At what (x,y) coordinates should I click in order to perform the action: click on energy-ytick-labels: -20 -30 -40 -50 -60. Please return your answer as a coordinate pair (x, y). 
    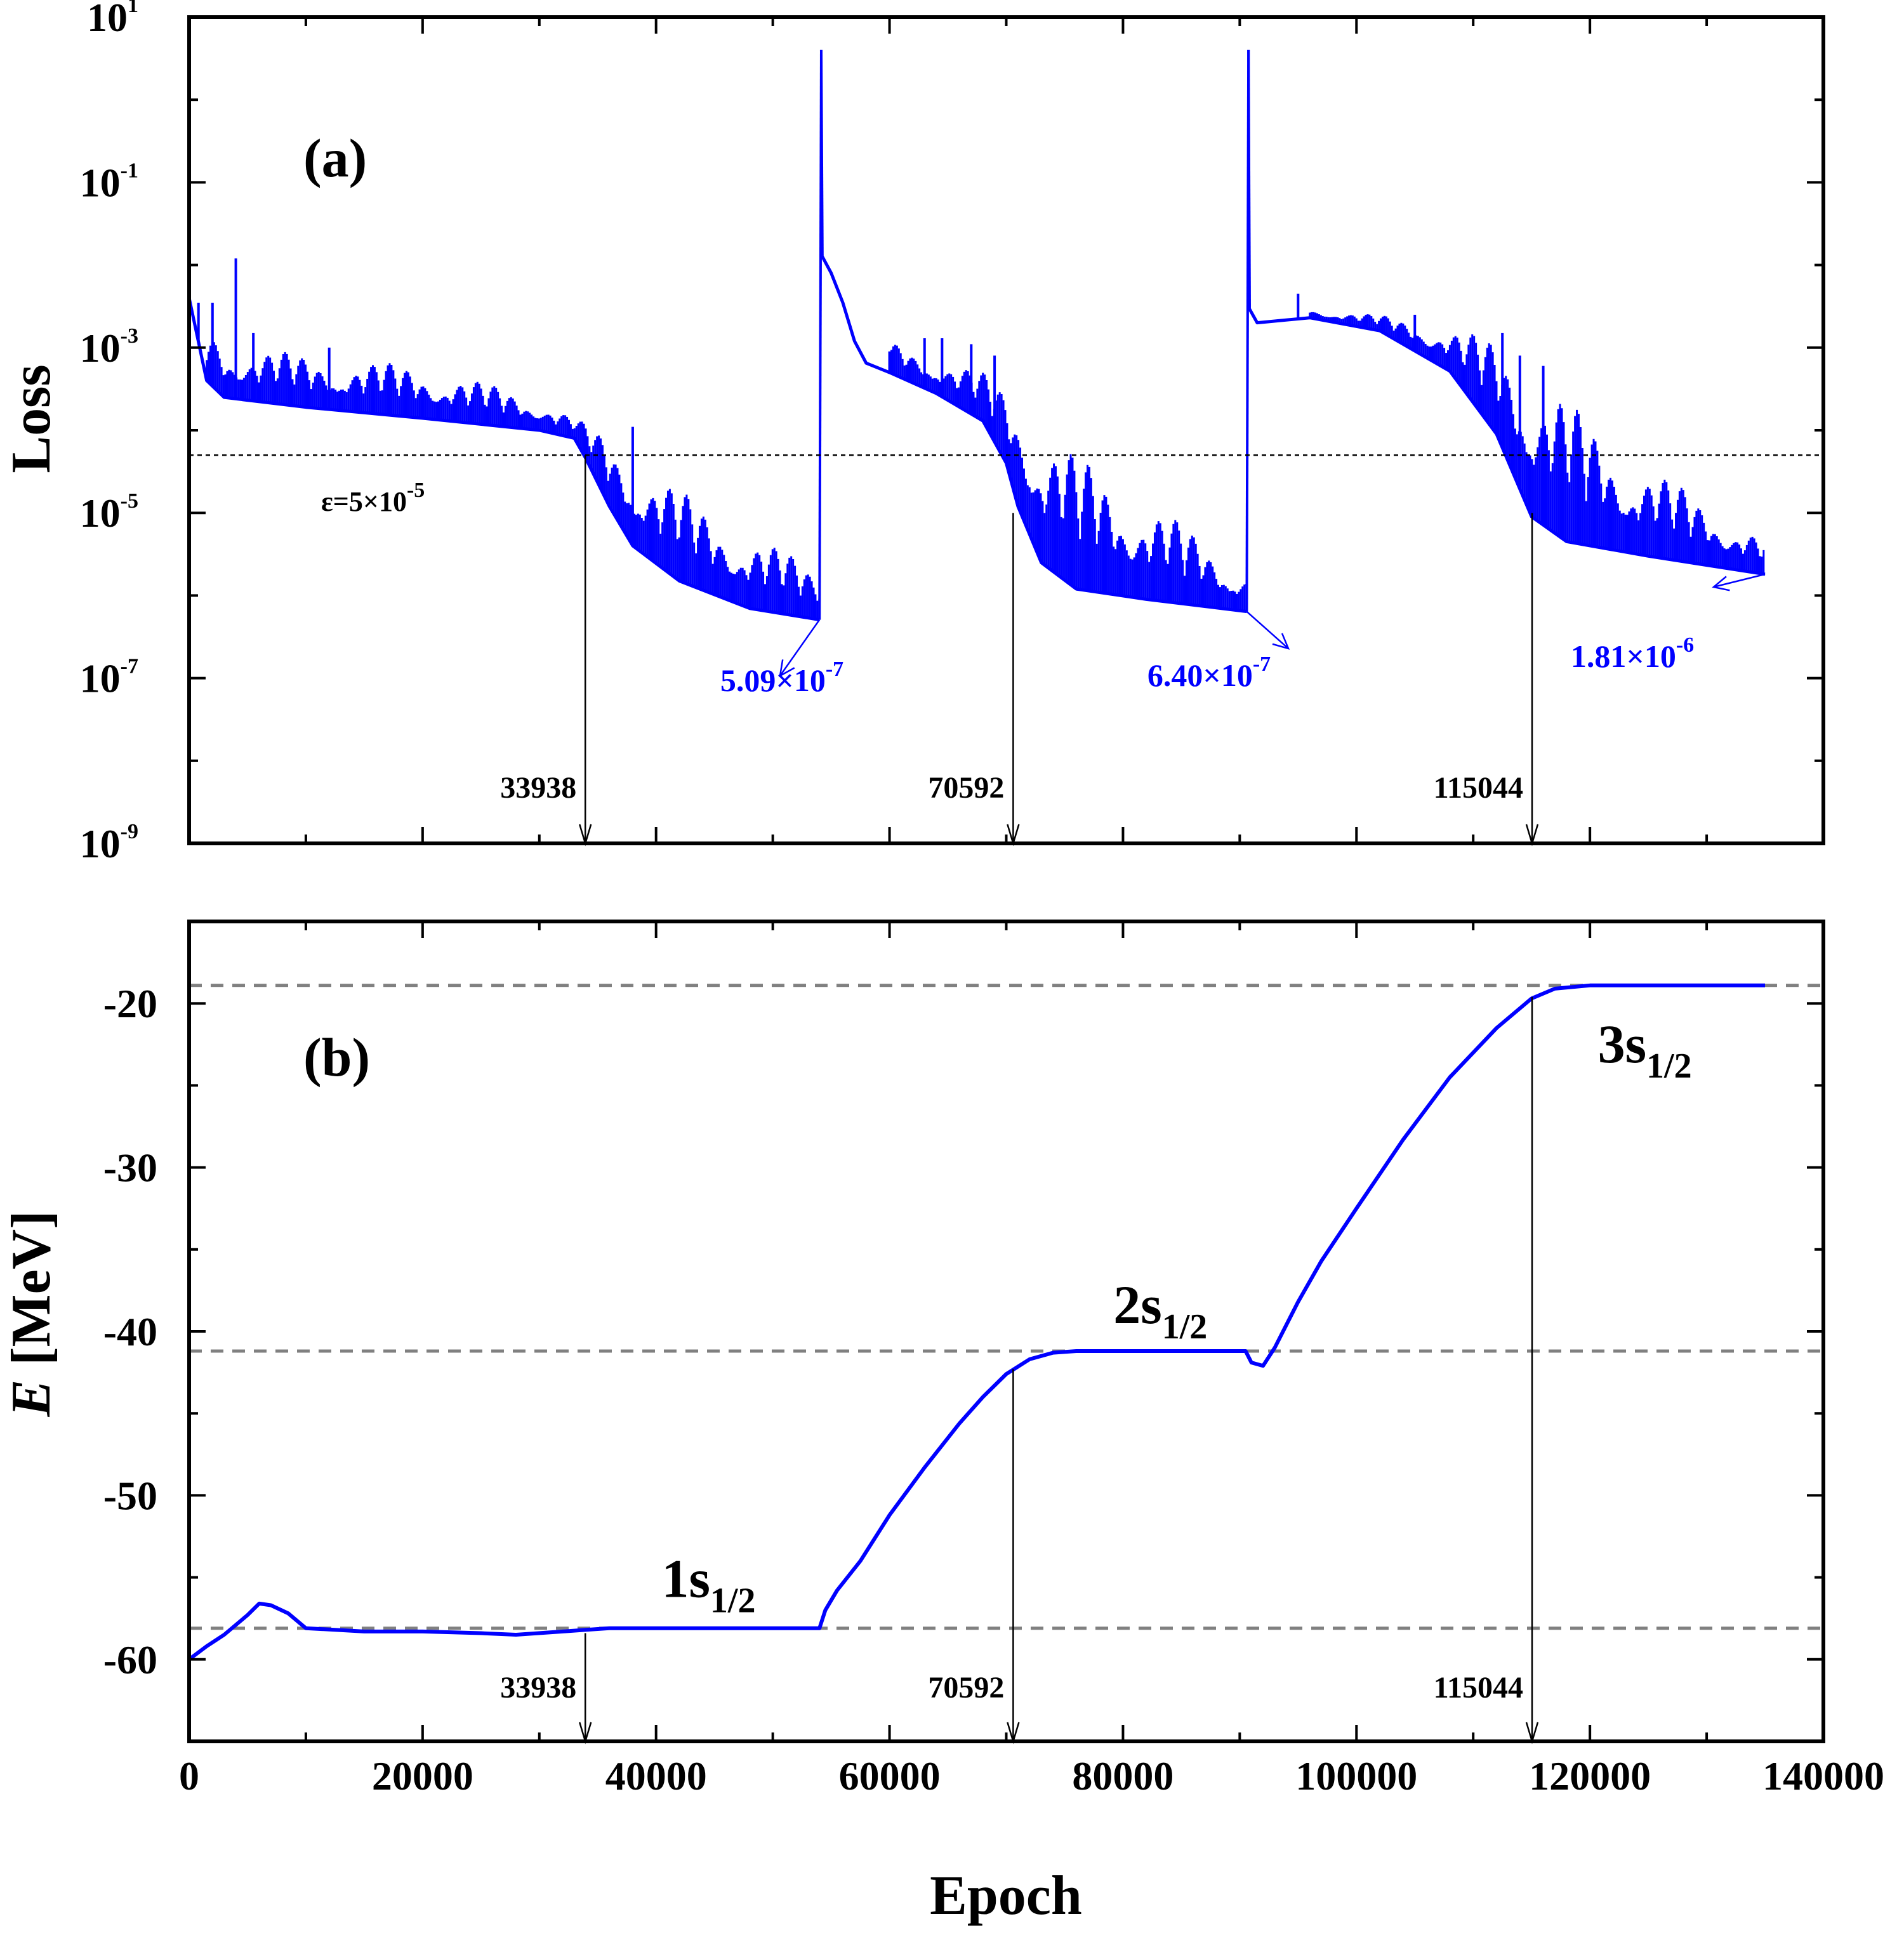
    Looking at the image, I should click on (130, 1332).